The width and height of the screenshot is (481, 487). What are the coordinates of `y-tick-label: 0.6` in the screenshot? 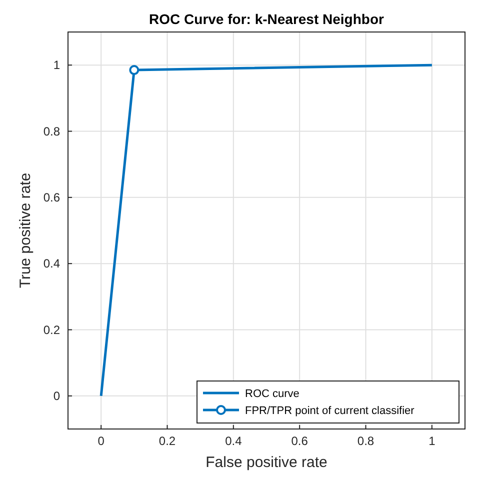 It's located at (51, 197).